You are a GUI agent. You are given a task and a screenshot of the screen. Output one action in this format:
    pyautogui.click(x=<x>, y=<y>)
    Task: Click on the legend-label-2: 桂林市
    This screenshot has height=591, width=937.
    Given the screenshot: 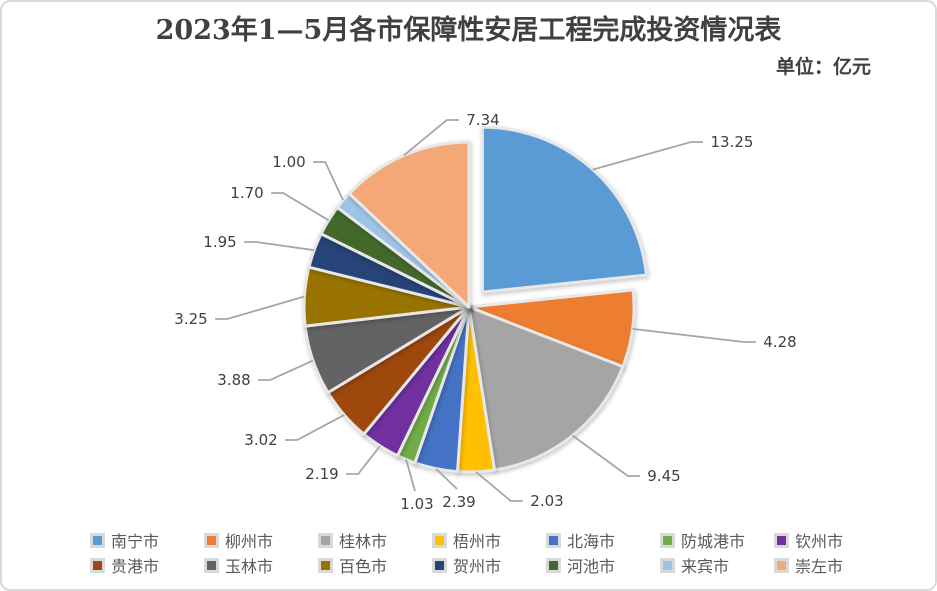 What is the action you would take?
    pyautogui.click(x=363, y=541)
    